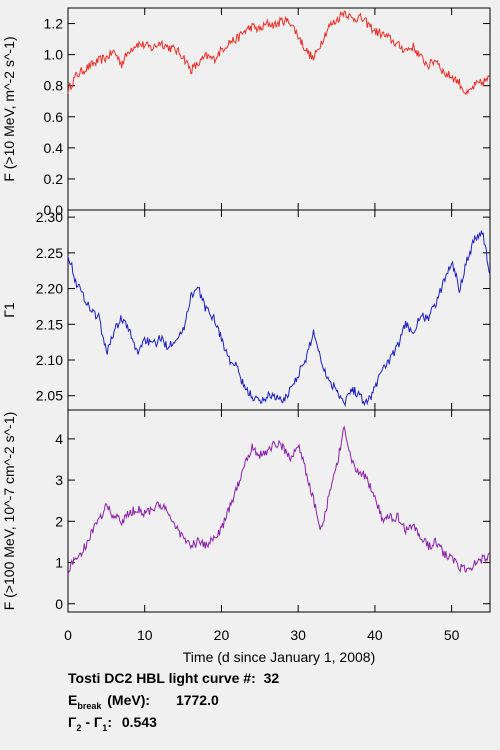 The height and width of the screenshot is (750, 500). What do you see at coordinates (59, 604) in the screenshot?
I see `y-tick-label-2-0: 0` at bounding box center [59, 604].